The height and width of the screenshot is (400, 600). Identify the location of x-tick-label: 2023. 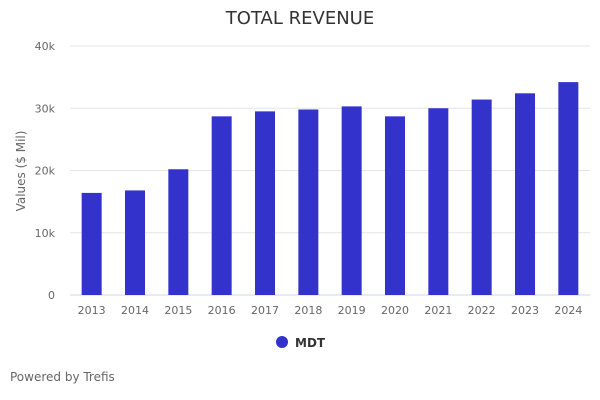
(525, 310).